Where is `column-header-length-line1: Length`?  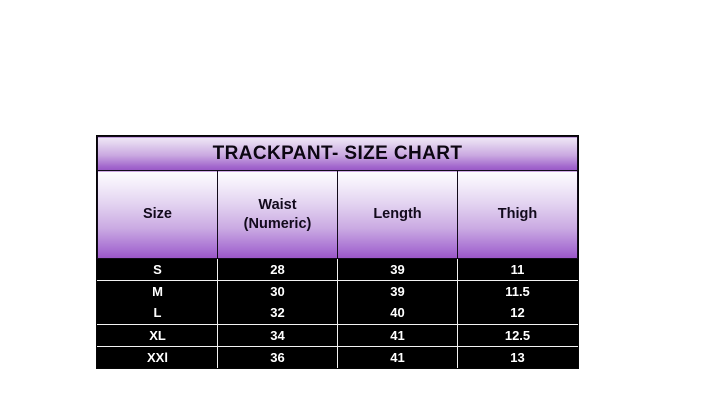
column-header-length-line1: Length is located at coordinates (397, 214).